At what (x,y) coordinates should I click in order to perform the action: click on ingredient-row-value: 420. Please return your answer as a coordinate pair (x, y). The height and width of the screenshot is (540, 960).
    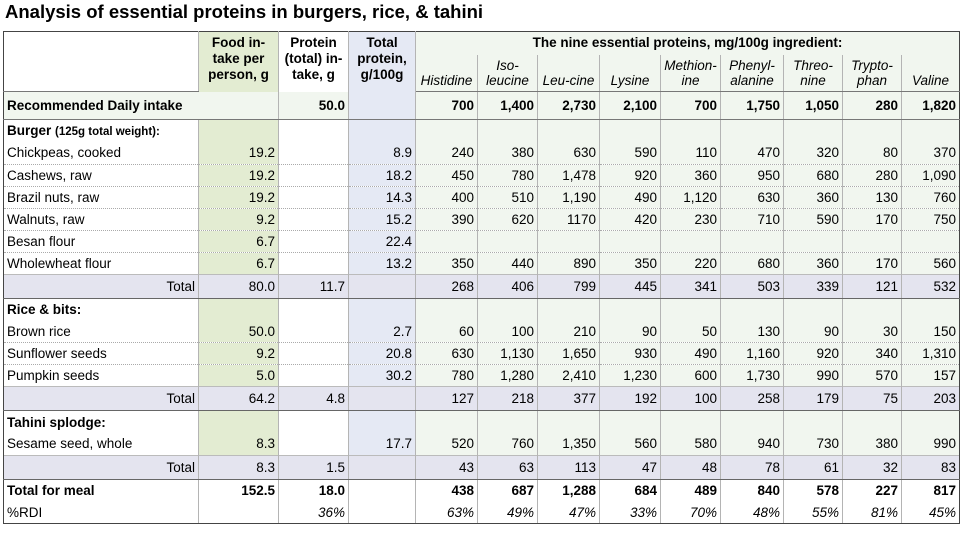
    Looking at the image, I should click on (630, 219).